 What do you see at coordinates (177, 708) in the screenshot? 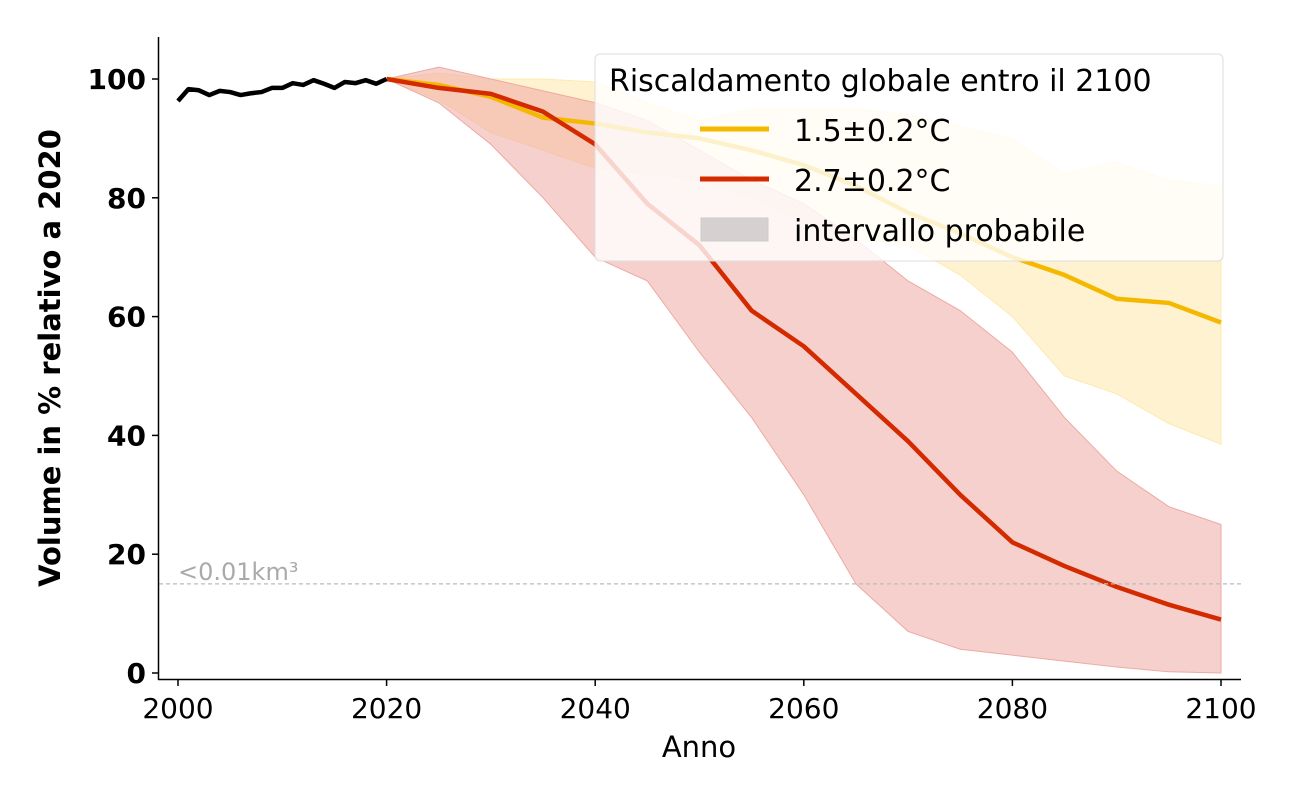
I see `x-tick-label: 2000` at bounding box center [177, 708].